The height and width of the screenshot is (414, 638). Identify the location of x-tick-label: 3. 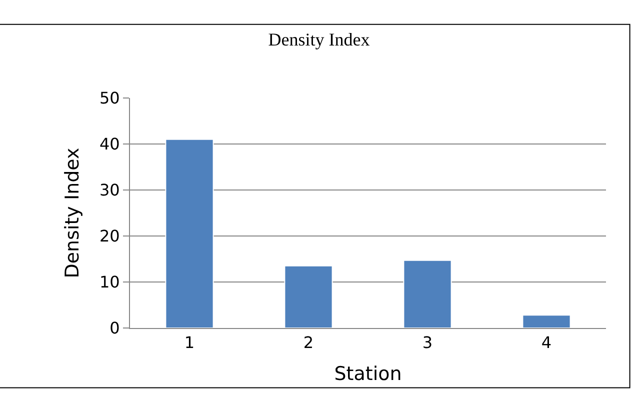
(427, 342).